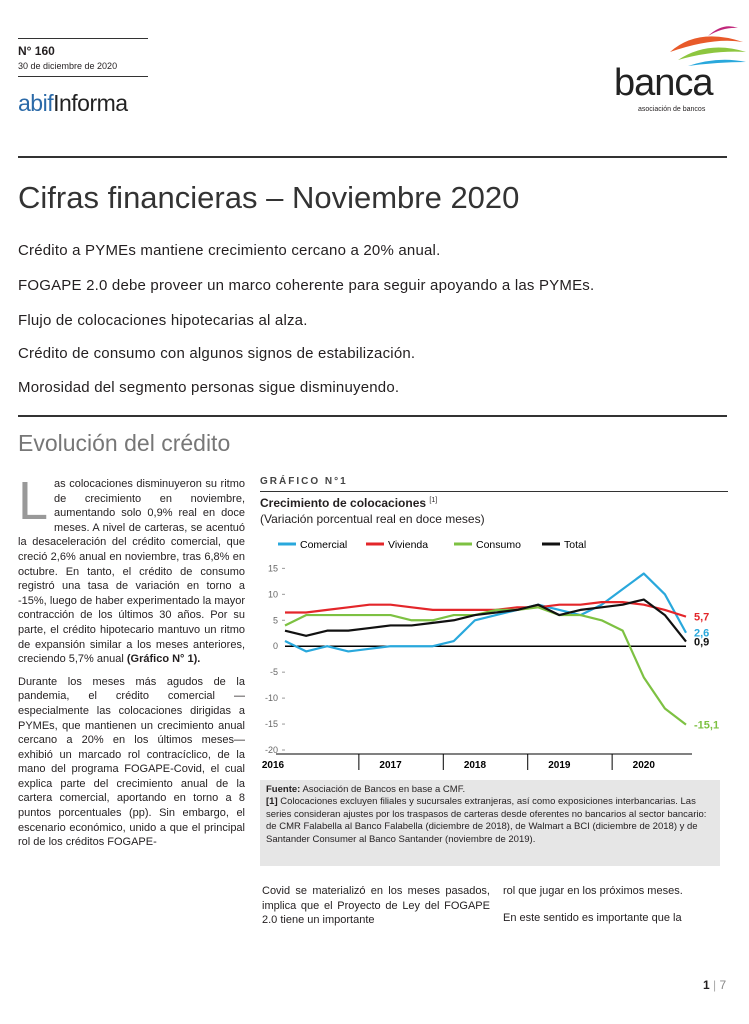 The width and height of the screenshot is (749, 1024). What do you see at coordinates (283, 789) in the screenshot?
I see `source-label: Fuente:` at bounding box center [283, 789].